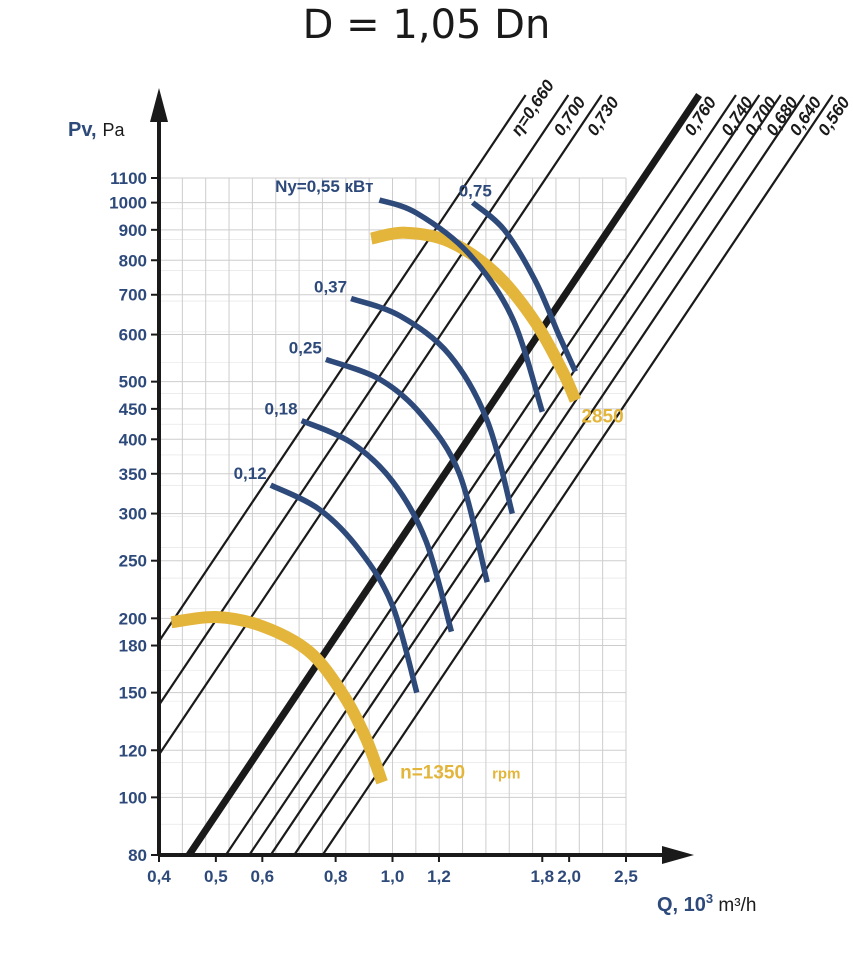 The width and height of the screenshot is (853, 977). I want to click on power-label: Ny=0,55 кВт, so click(324, 186).